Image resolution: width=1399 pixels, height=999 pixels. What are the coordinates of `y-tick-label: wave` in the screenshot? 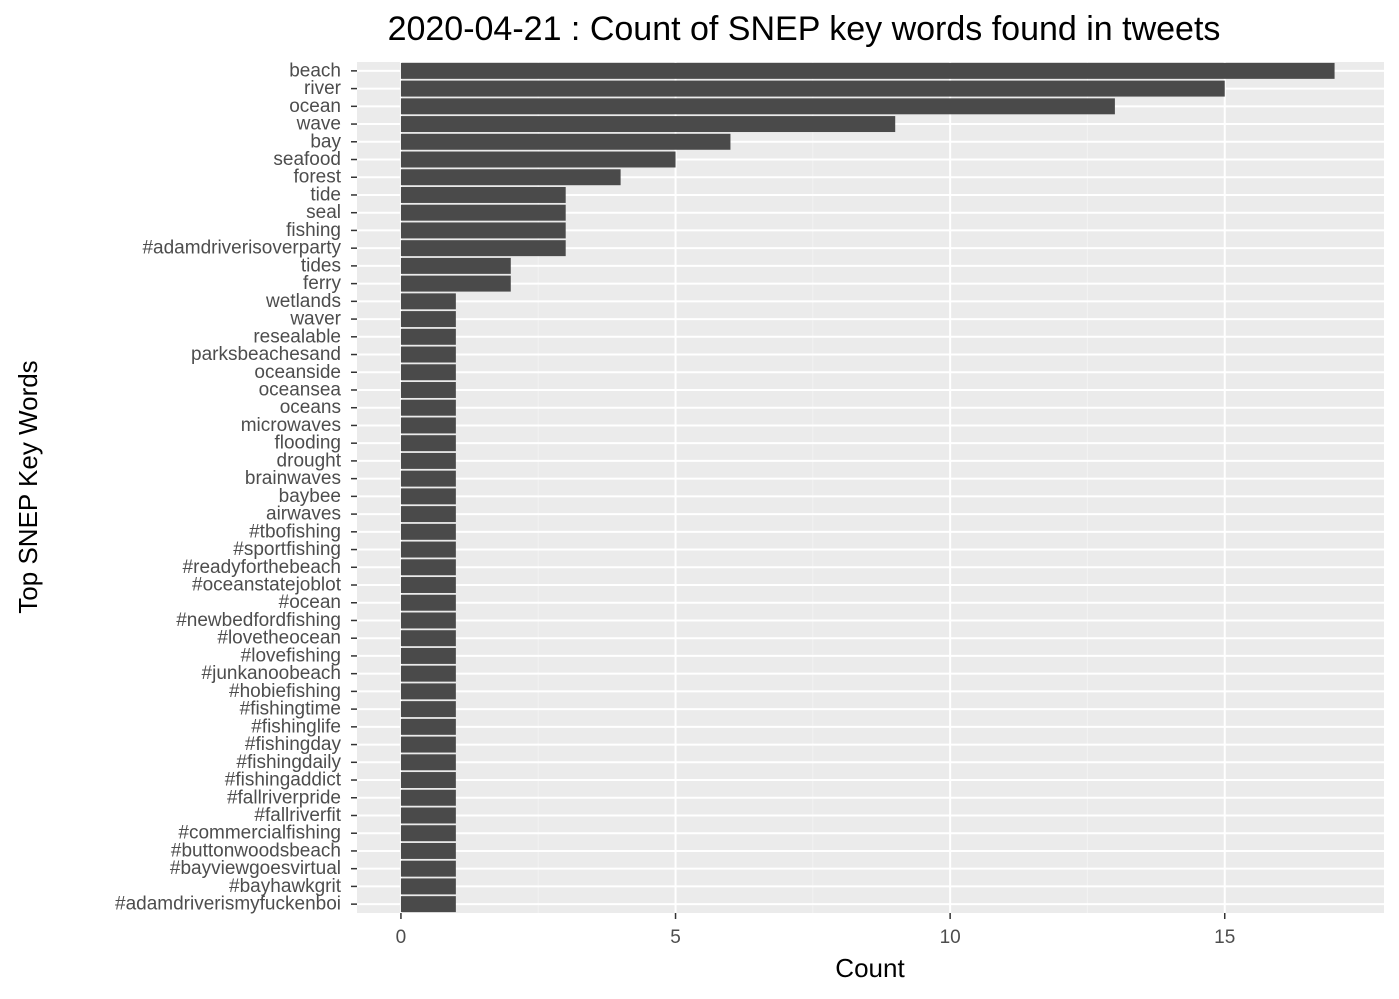 It's located at (318, 124).